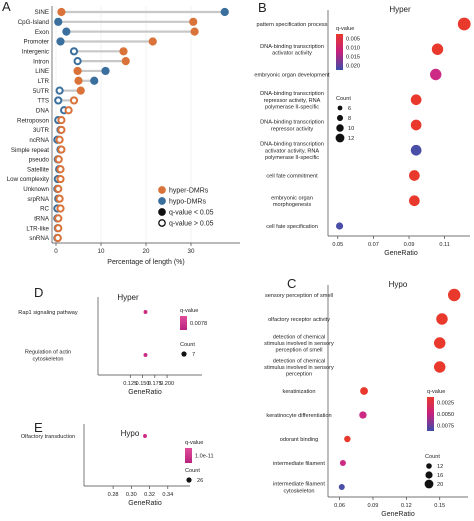  What do you see at coordinates (187, 202) in the screenshot?
I see `a-legend-label: hypo-DMRs` at bounding box center [187, 202].